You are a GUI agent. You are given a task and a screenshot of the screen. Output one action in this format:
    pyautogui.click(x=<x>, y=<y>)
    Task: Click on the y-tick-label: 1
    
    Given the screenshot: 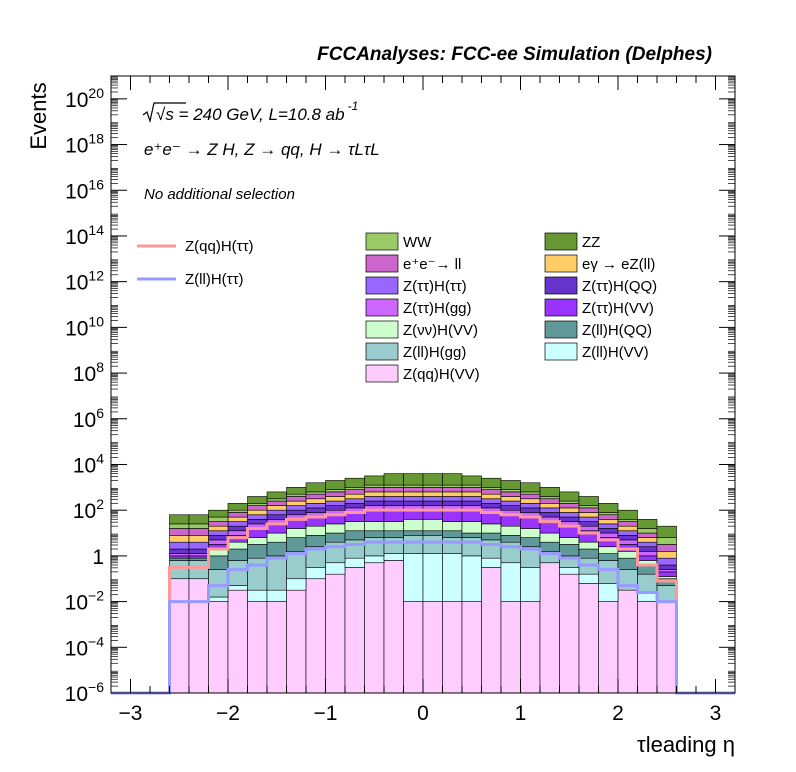 What is the action you would take?
    pyautogui.click(x=98, y=557)
    